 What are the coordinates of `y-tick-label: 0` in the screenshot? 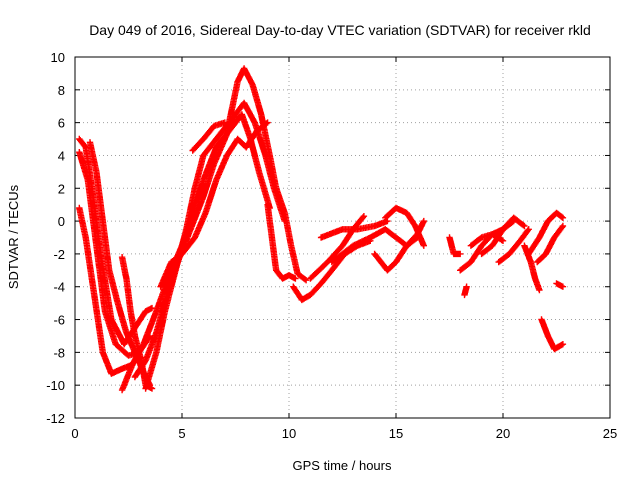 It's located at (61, 221).